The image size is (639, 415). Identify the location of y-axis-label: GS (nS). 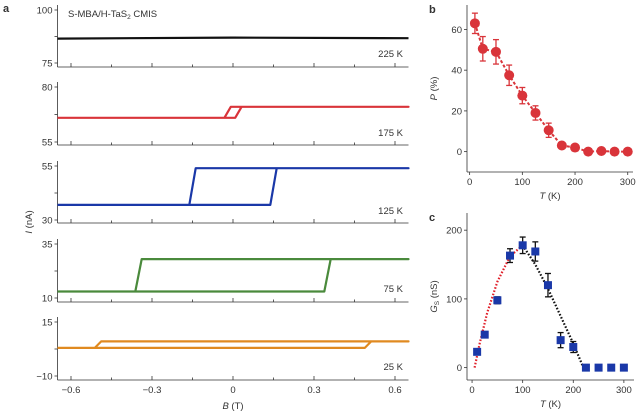
(435, 296).